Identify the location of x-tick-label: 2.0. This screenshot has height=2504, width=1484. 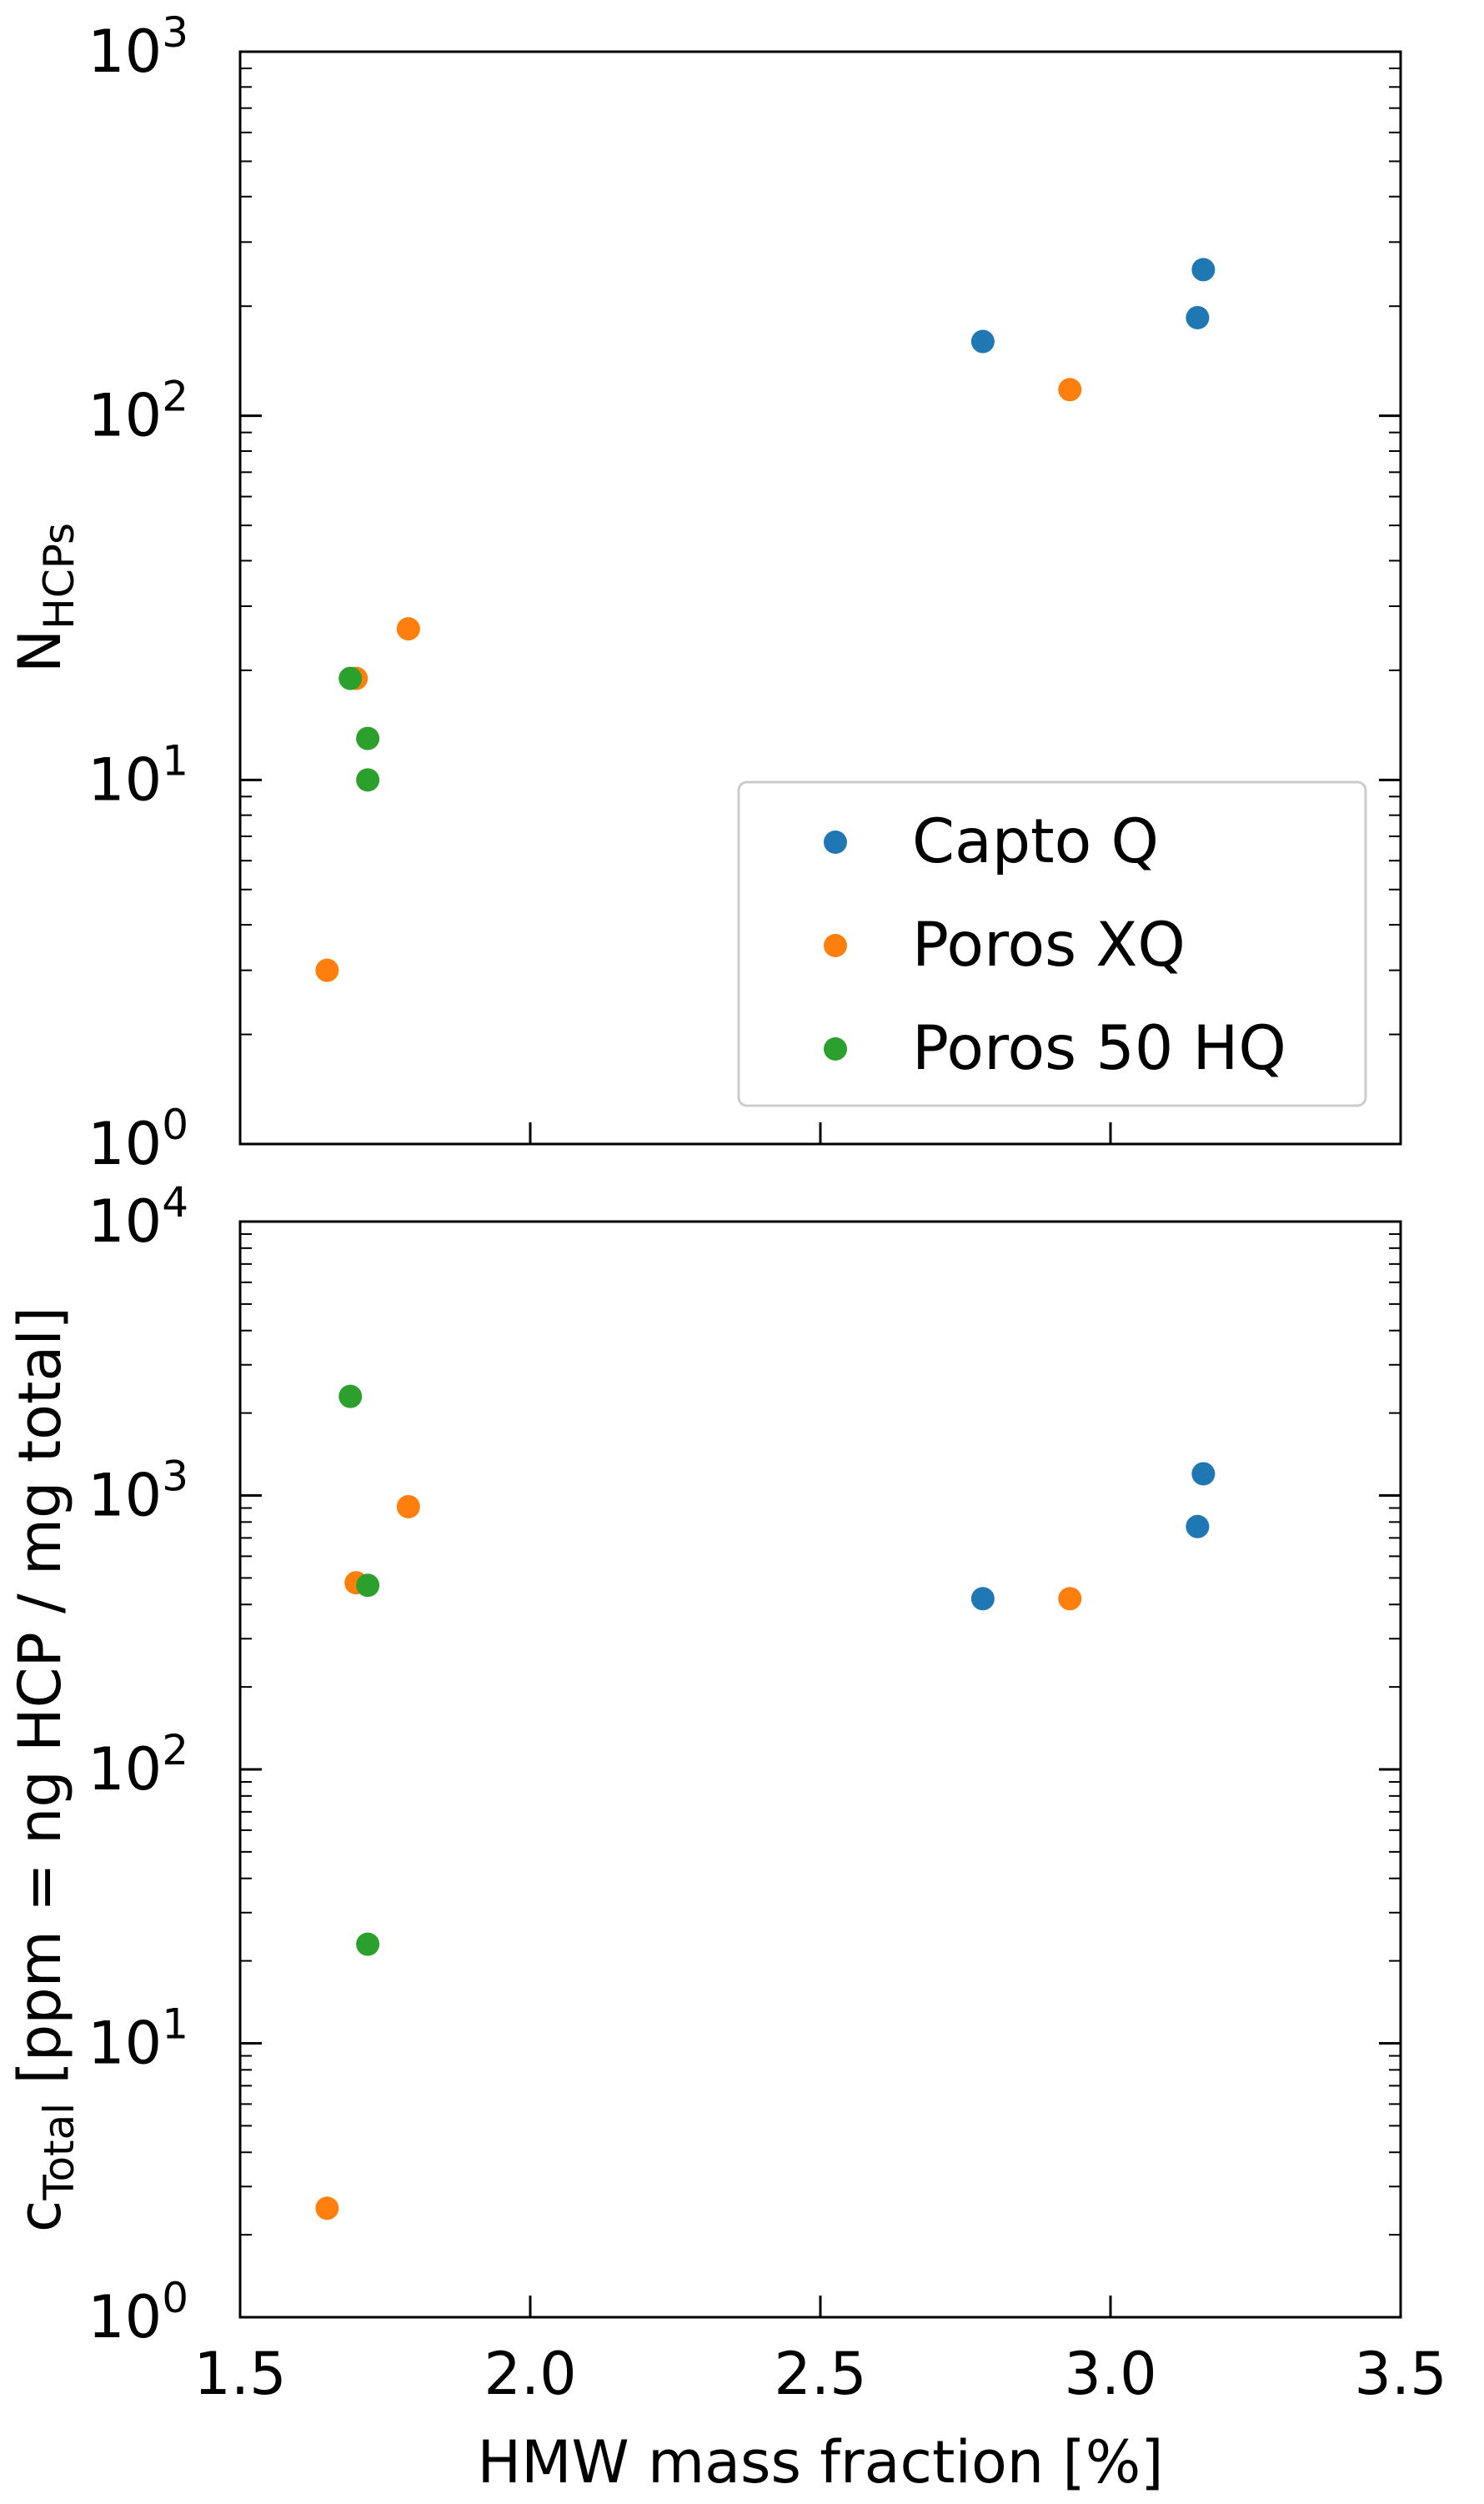
(530, 2374).